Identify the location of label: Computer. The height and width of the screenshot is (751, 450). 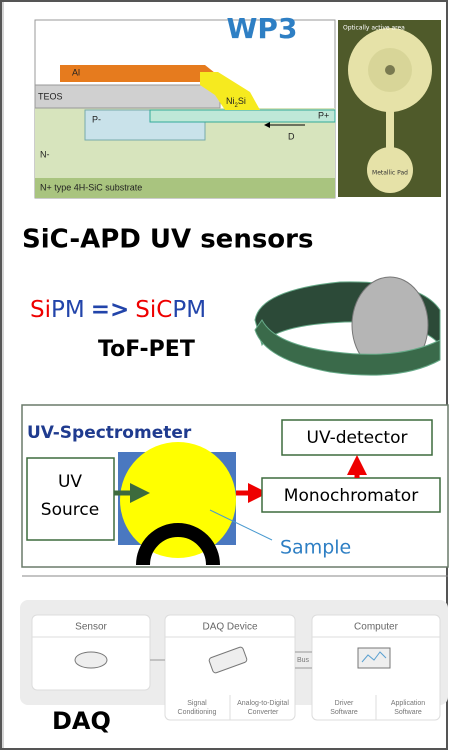
(376, 627).